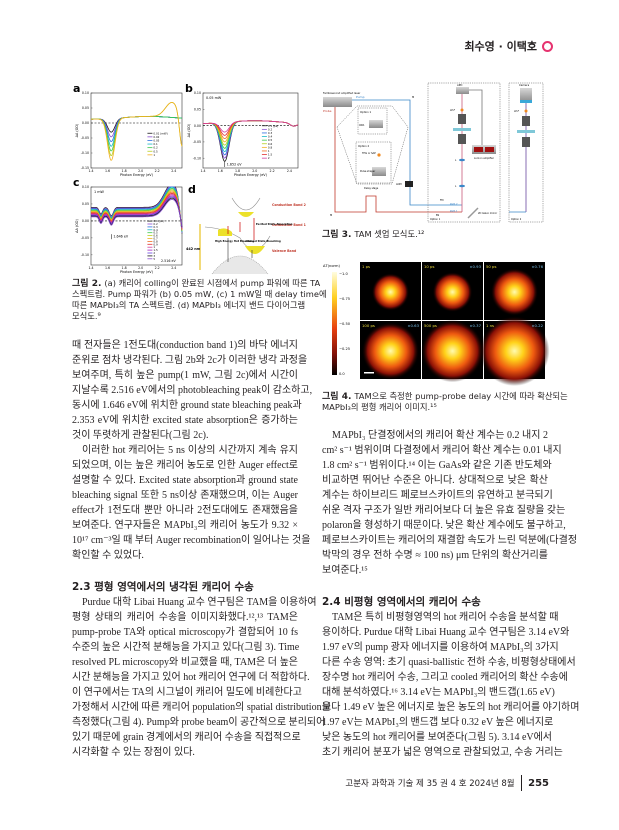 This screenshot has width=619, height=830. What do you see at coordinates (473, 213) in the screenshot?
I see `galvo-mirror` at bounding box center [473, 213].